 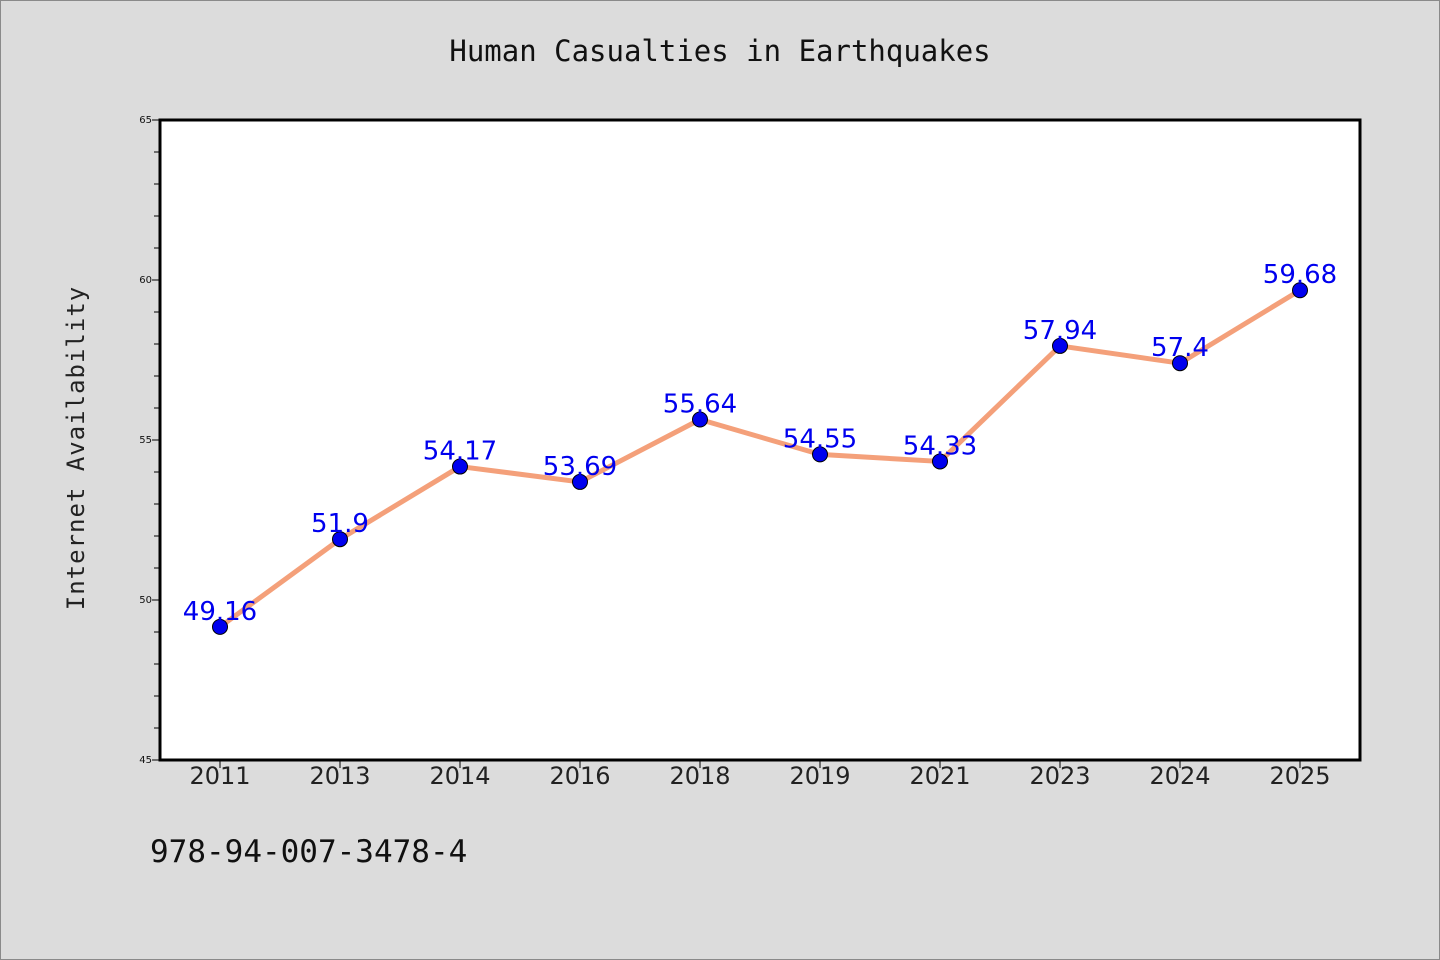 What do you see at coordinates (1299, 776) in the screenshot?
I see `x-tick-label: 2025` at bounding box center [1299, 776].